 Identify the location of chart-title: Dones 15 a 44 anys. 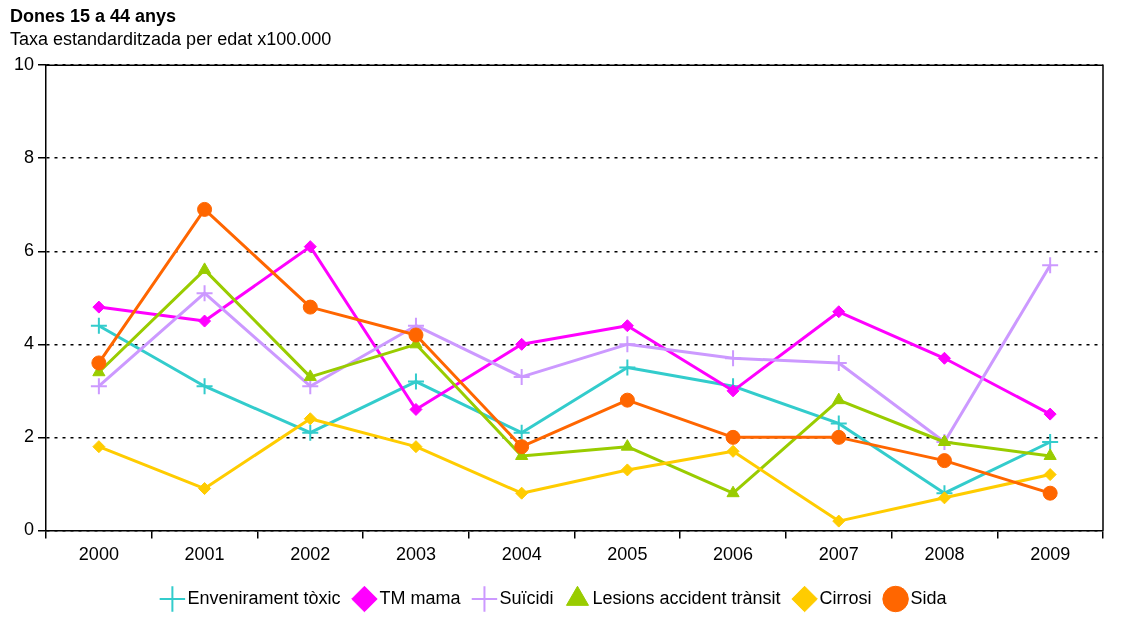
(93, 15).